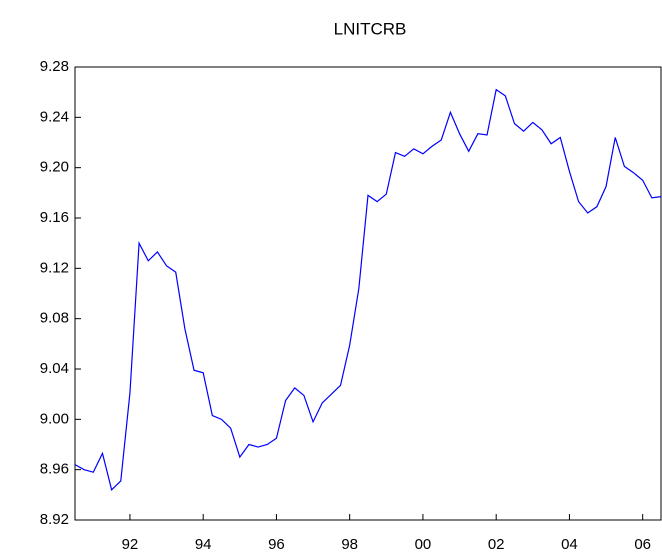 Image resolution: width=662 pixels, height=552 pixels. I want to click on x-tick-label: 06, so click(642, 544).